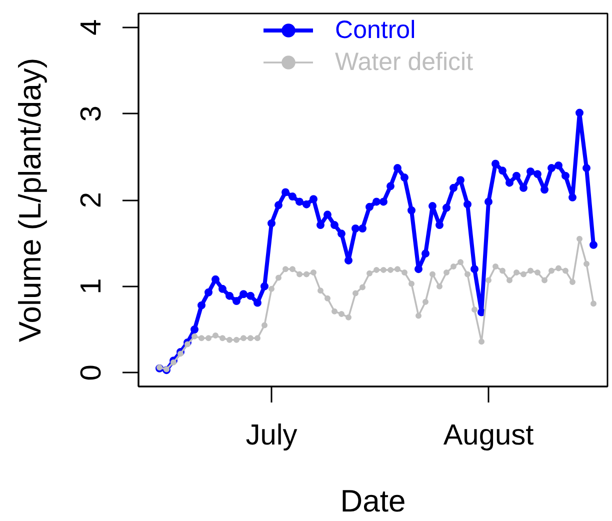 Image resolution: width=612 pixels, height=521 pixels. What do you see at coordinates (92, 114) in the screenshot?
I see `y-tick-label: 3` at bounding box center [92, 114].